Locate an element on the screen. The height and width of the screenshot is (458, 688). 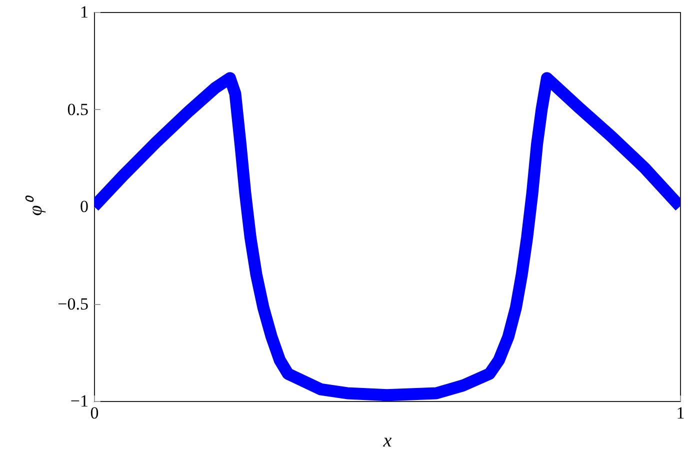
y-tick-label: 1 is located at coordinates (84, 12).